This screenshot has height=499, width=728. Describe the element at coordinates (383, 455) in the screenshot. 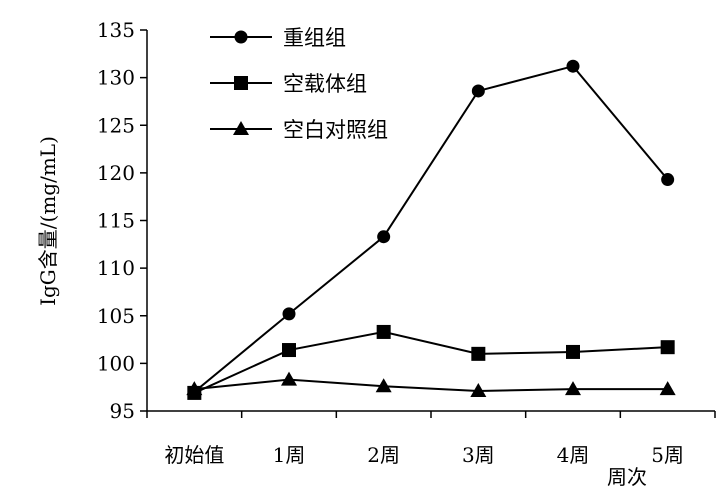

I see `x-tick-label: 2周` at that location.